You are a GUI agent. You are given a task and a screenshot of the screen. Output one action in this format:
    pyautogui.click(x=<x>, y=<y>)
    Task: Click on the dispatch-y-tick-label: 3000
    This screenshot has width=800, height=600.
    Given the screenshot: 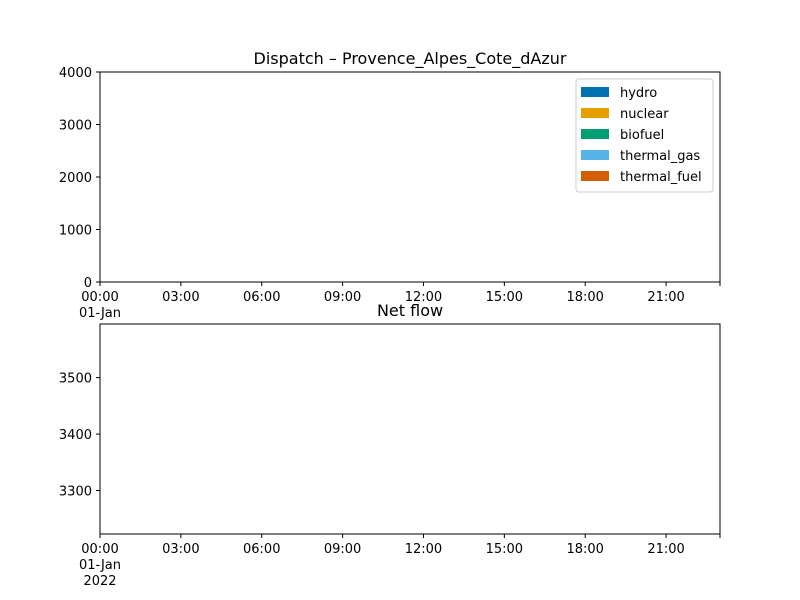 What is the action you would take?
    pyautogui.click(x=75, y=126)
    